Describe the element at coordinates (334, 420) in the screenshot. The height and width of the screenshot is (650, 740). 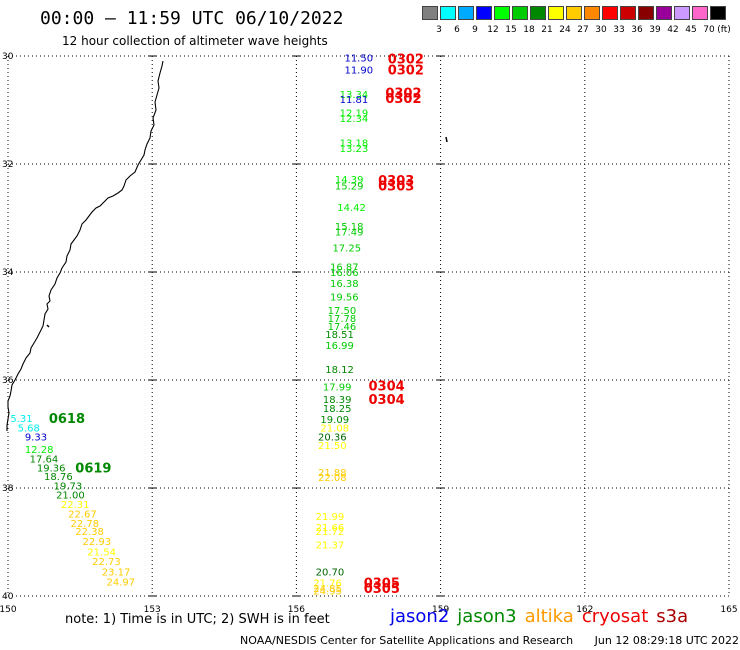
I see `swh-observation: 19.09` at that location.